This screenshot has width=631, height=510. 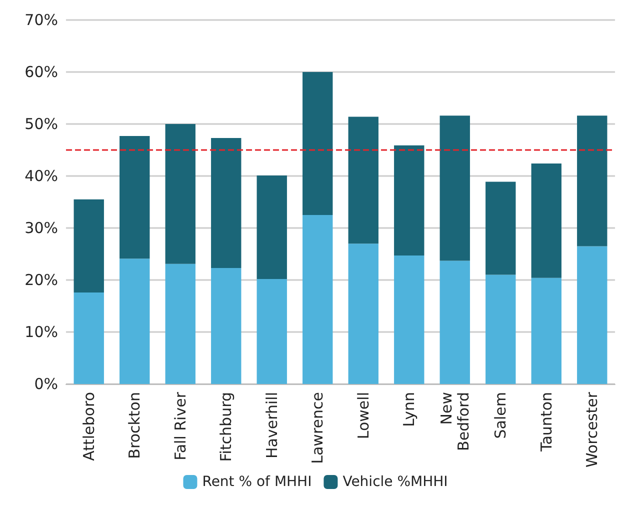 What do you see at coordinates (41, 280) in the screenshot?
I see `y-tick-label: 20%` at bounding box center [41, 280].